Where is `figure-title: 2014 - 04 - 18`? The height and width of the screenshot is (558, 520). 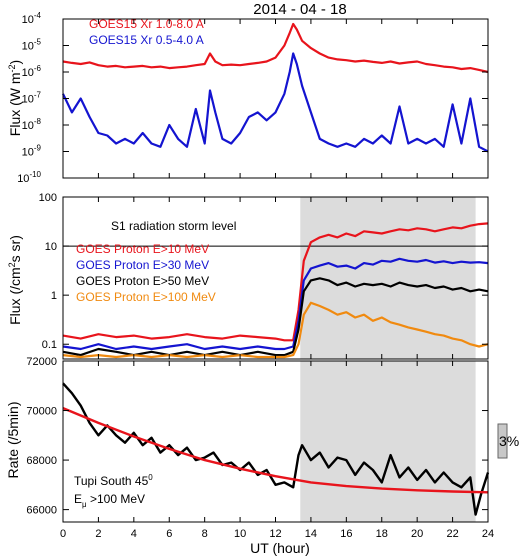 figure-title: 2014 - 04 - 18 is located at coordinates (299, 9).